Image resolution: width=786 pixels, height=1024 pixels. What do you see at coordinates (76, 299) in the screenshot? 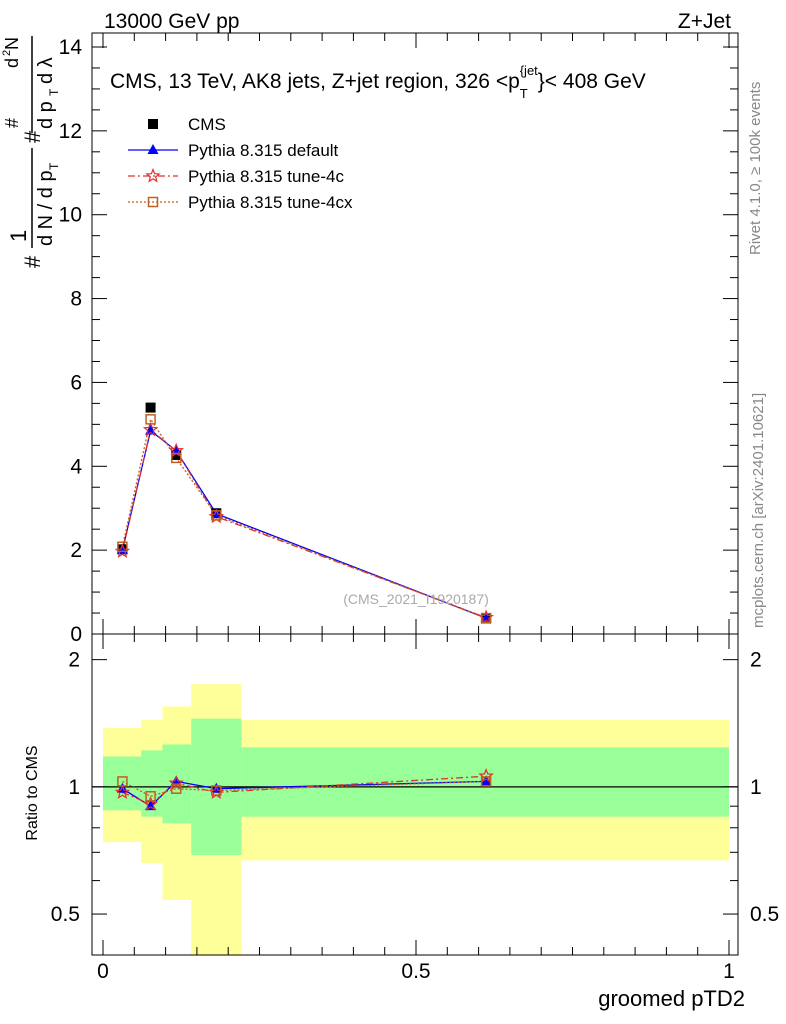
I see `main-y-tick-label: 8` at bounding box center [76, 299].